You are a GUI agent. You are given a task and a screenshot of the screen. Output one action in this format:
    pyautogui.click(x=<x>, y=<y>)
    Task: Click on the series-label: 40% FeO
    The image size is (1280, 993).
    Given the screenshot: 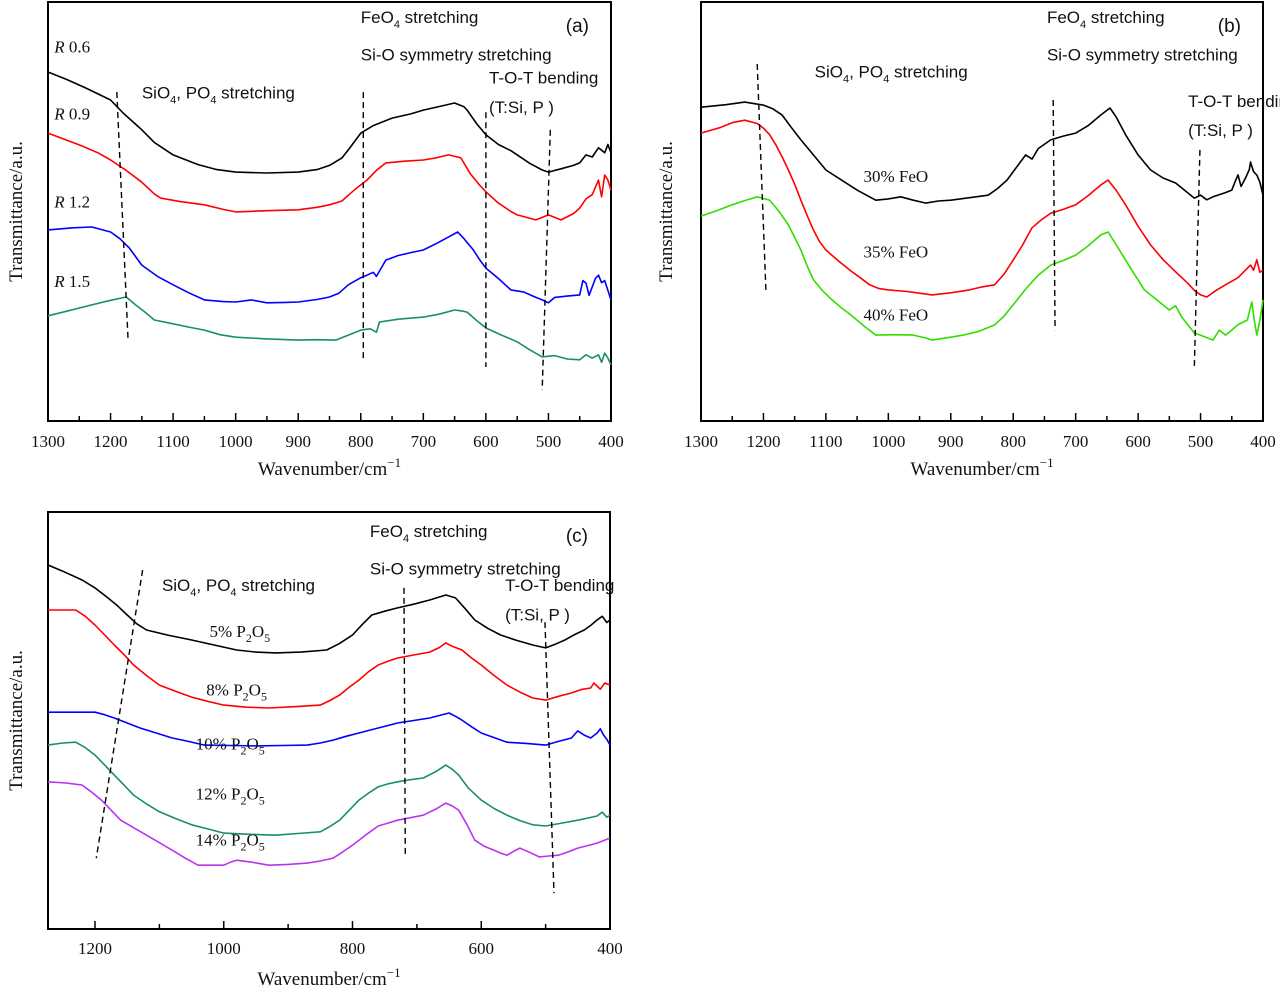 What is the action you would take?
    pyautogui.click(x=895, y=314)
    